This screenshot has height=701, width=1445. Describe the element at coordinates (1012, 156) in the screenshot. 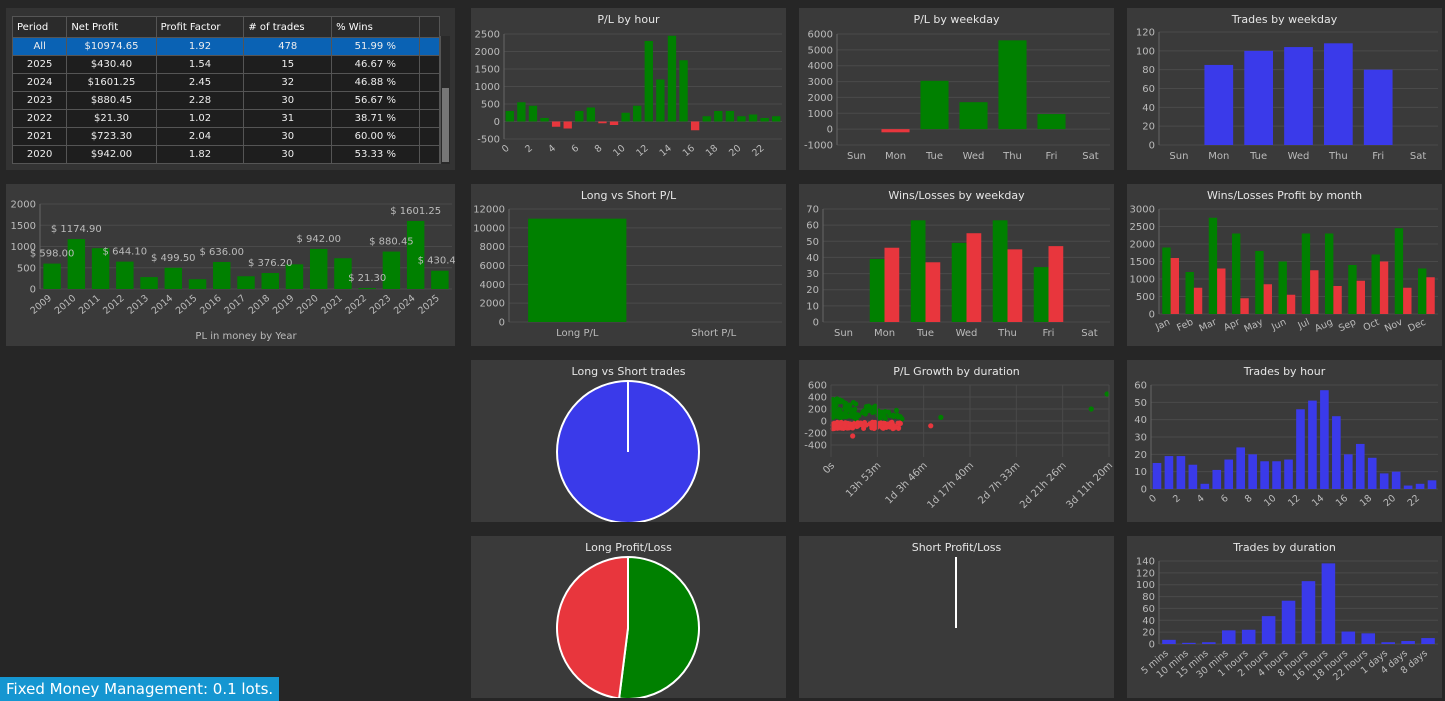

I see `x-tick-label: Thu` at that location.